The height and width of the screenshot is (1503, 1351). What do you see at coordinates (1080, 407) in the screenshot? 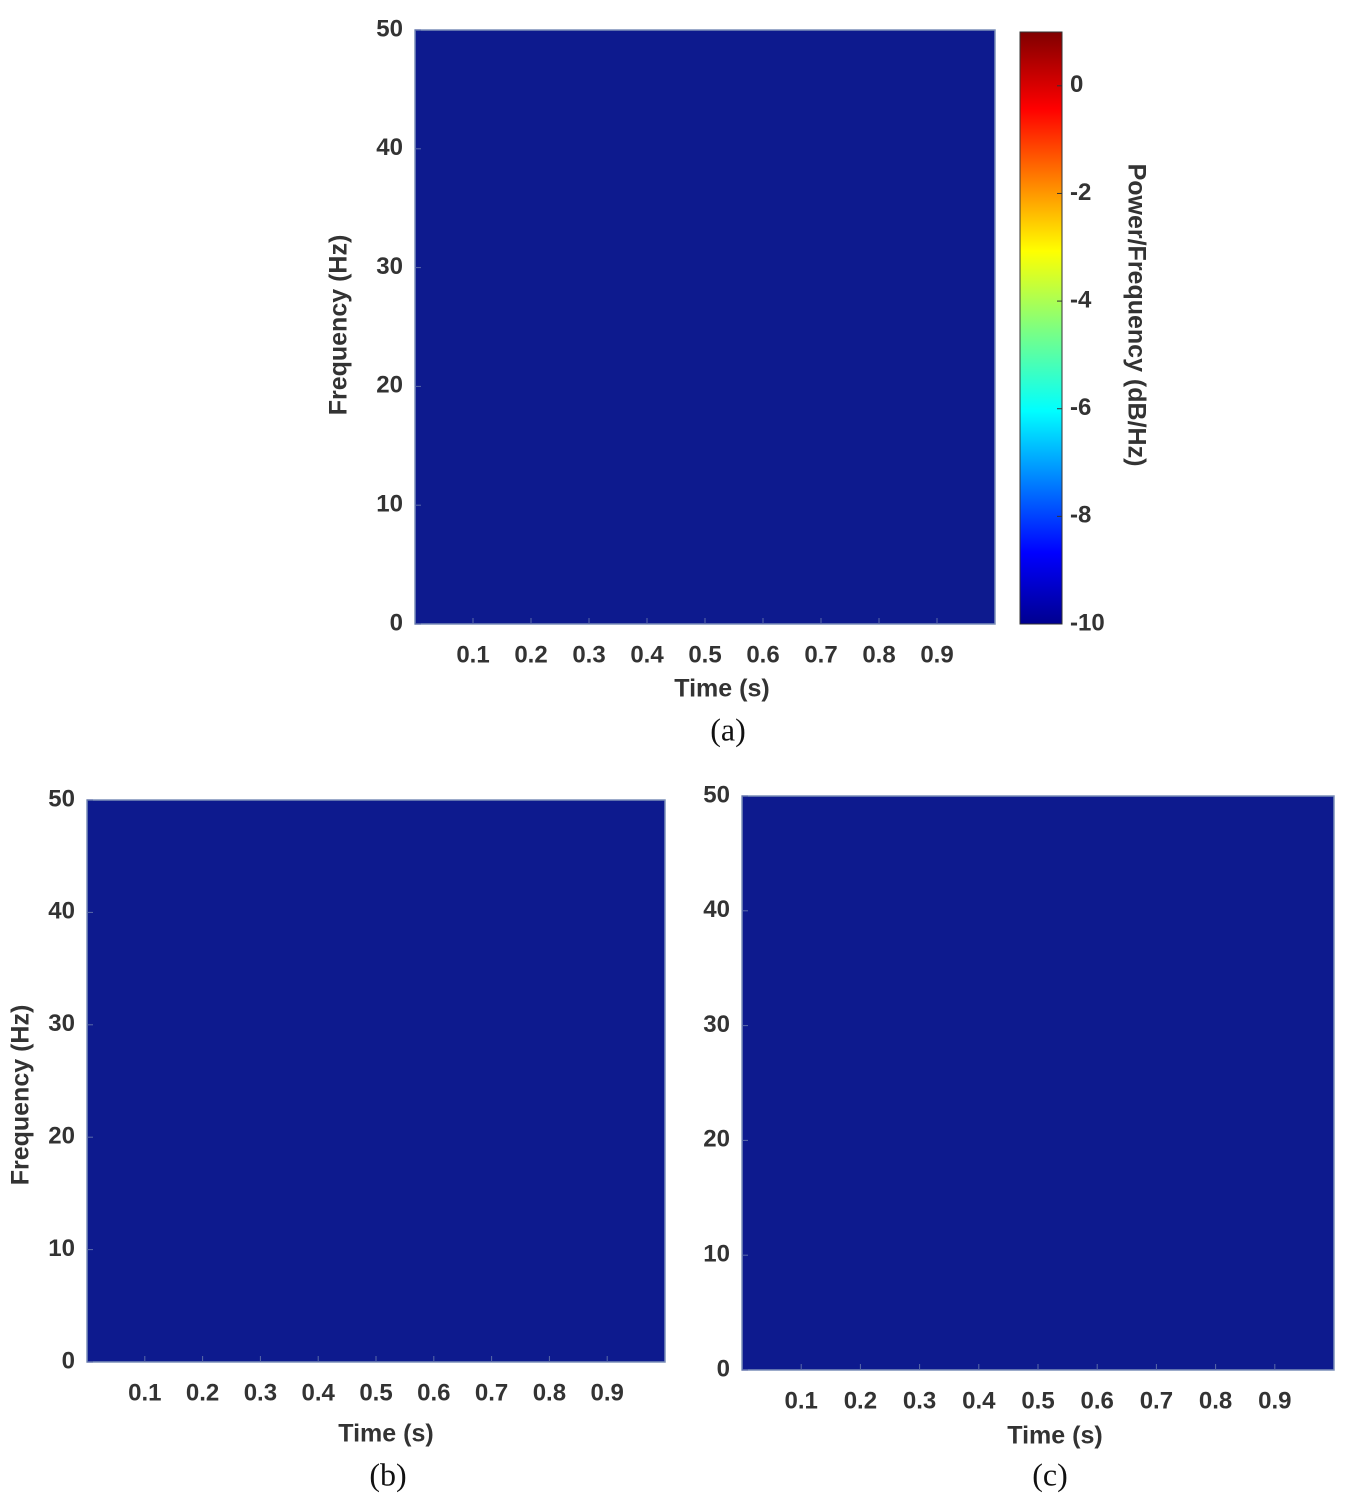
I see `colorbar-tick-label: -6` at bounding box center [1080, 407].